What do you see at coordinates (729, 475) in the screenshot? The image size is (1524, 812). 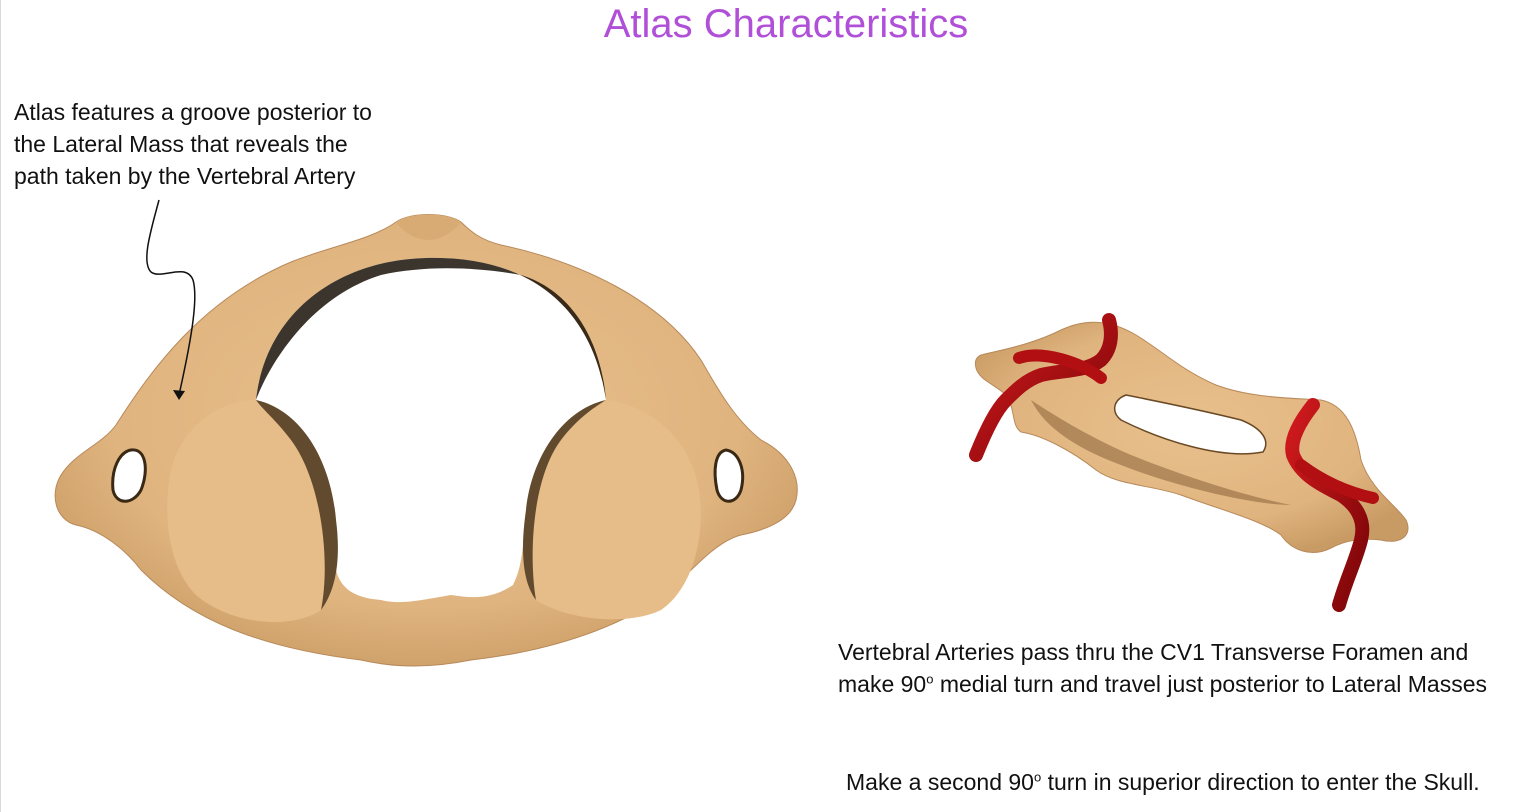 I see `right-transverse-foramen` at bounding box center [729, 475].